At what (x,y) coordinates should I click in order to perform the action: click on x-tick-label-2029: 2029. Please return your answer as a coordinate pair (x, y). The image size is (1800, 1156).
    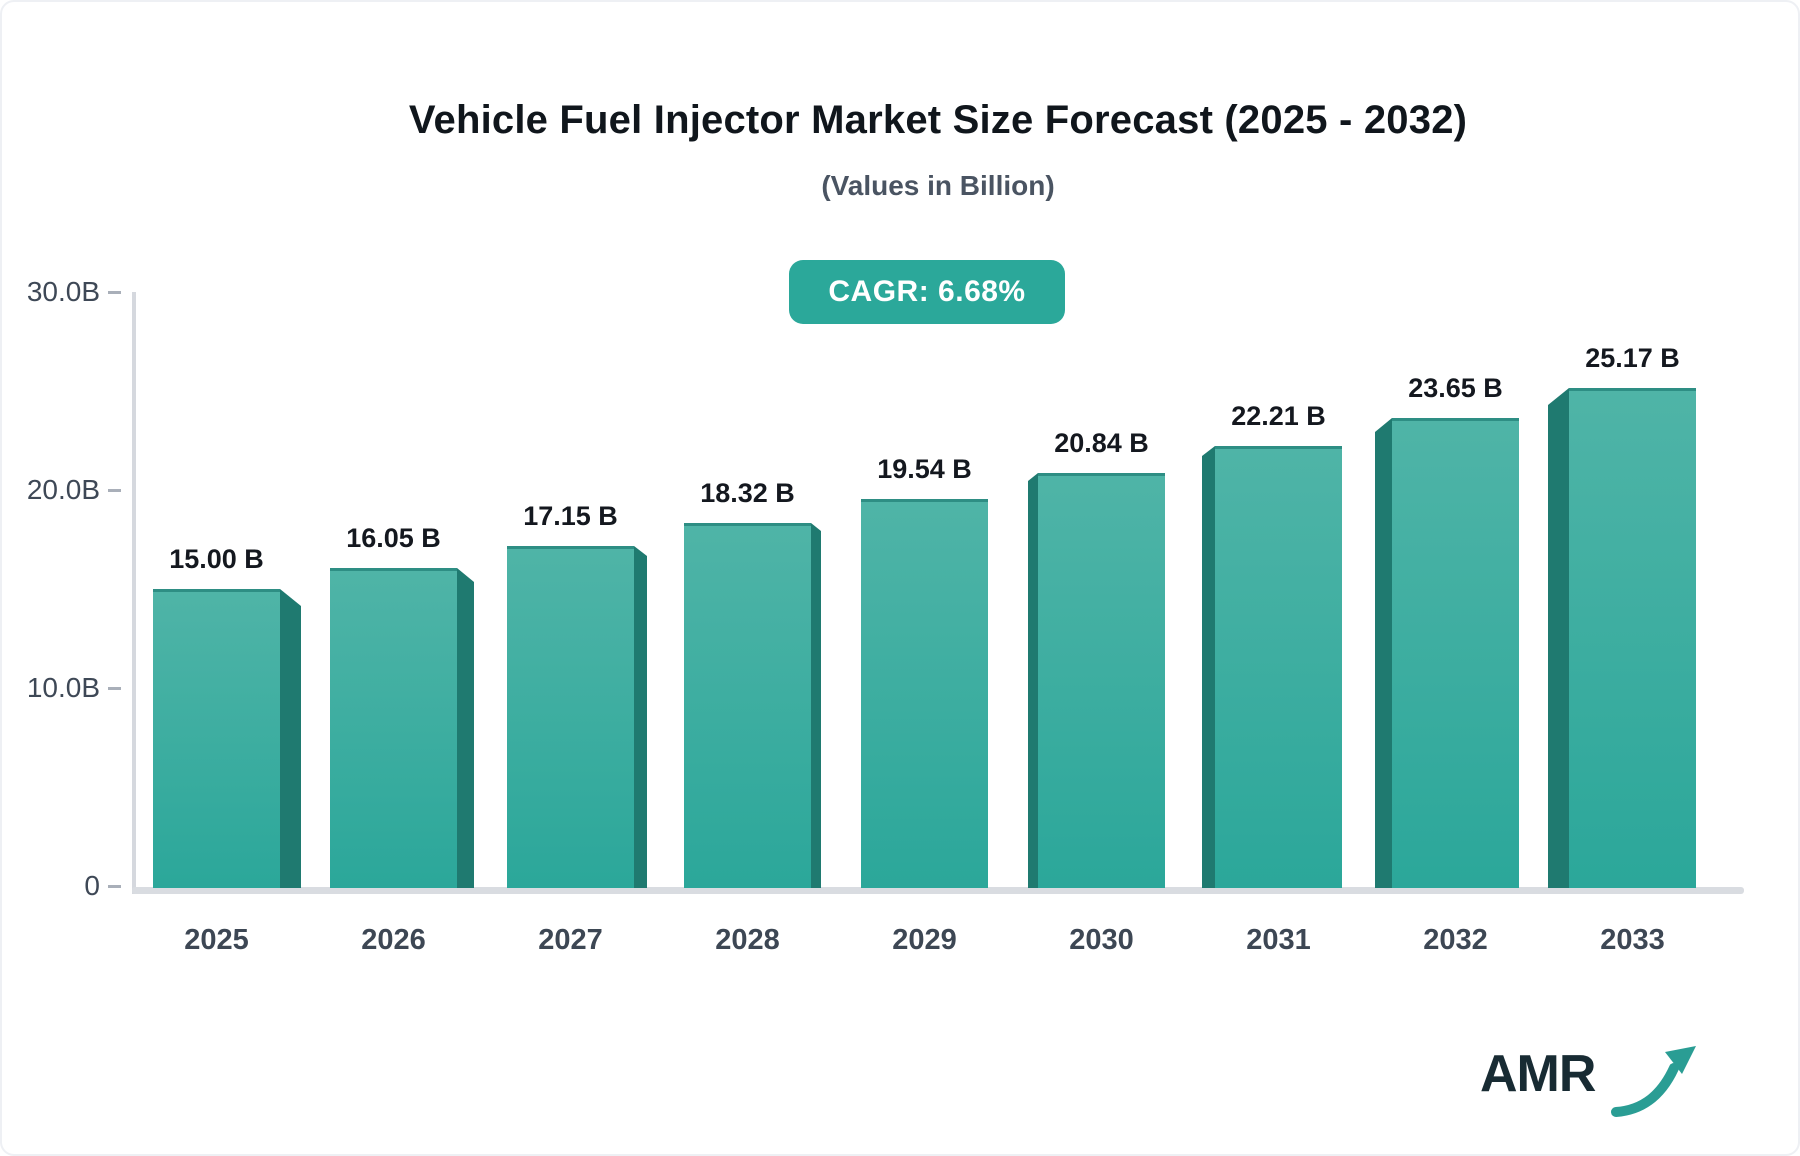
    Looking at the image, I should click on (924, 940).